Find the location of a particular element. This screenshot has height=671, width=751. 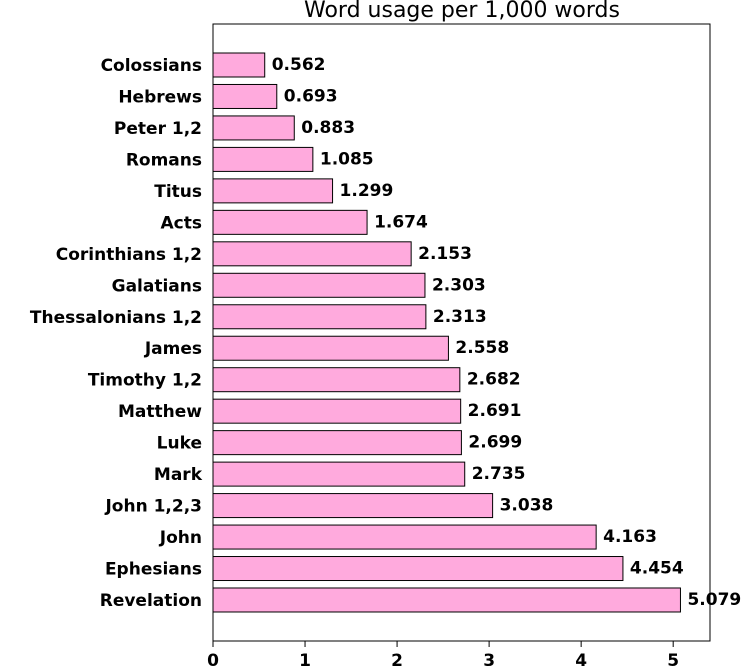

y-tick-label: Luke is located at coordinates (179, 444).